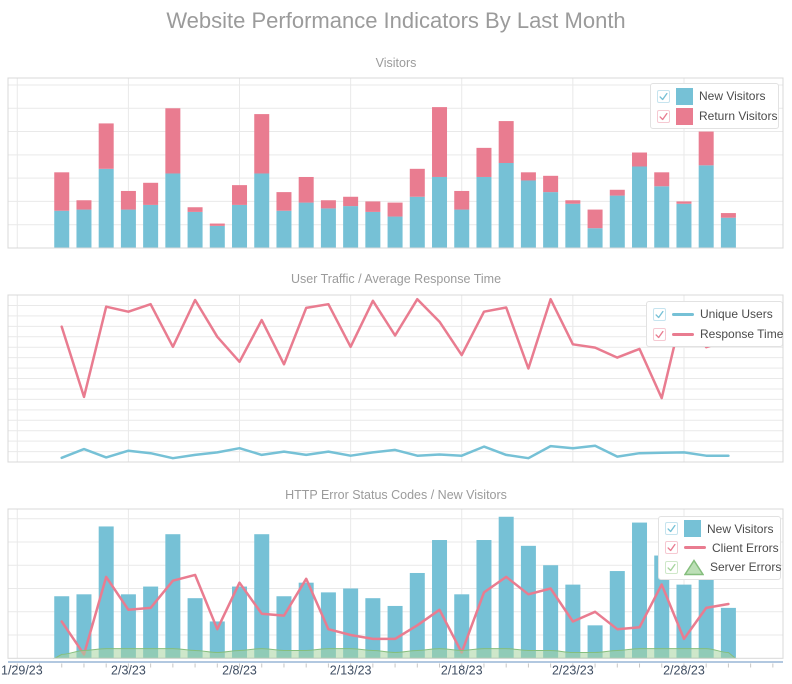  What do you see at coordinates (736, 314) in the screenshot?
I see `legend-label: Unique Users` at bounding box center [736, 314].